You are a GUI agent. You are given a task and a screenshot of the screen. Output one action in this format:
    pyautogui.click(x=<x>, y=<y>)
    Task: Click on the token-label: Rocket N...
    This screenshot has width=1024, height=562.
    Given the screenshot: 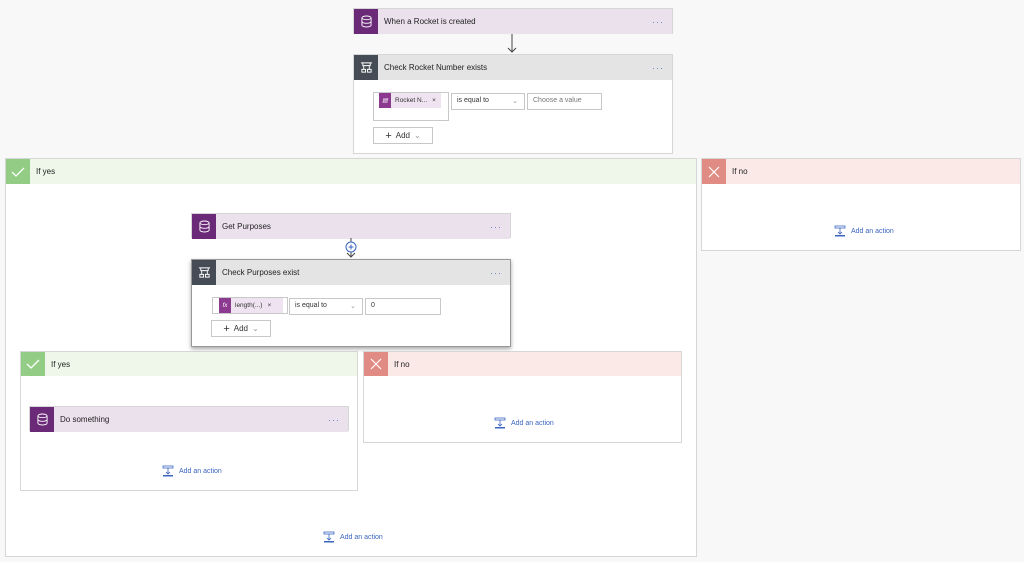 What is the action you would take?
    pyautogui.click(x=411, y=100)
    